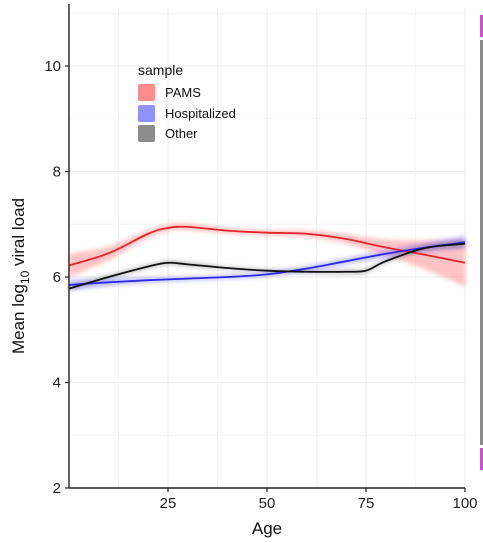 This screenshot has width=483, height=543. I want to click on series-line-hospitalized, so click(267, 263).